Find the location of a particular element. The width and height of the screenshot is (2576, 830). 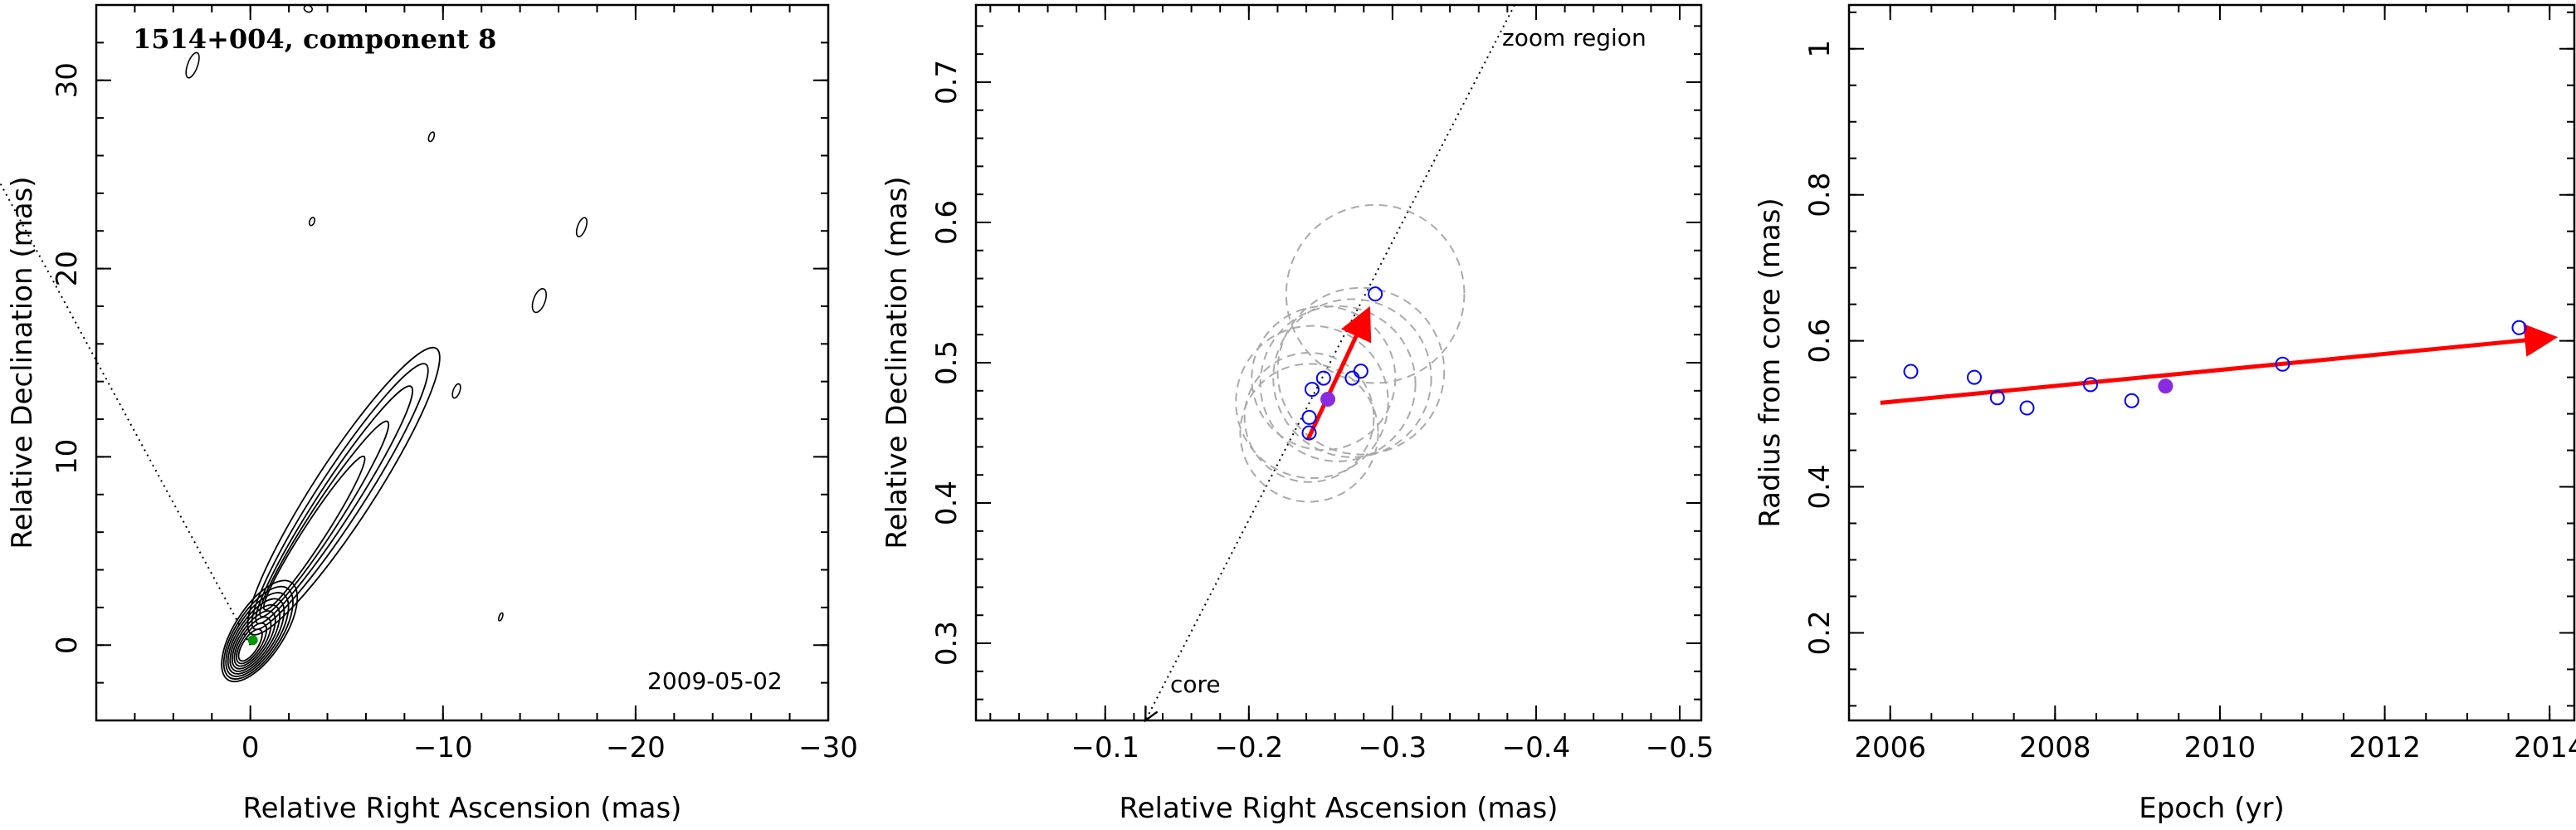

panel2-uncertainty-ellipses is located at coordinates (1350, 353).